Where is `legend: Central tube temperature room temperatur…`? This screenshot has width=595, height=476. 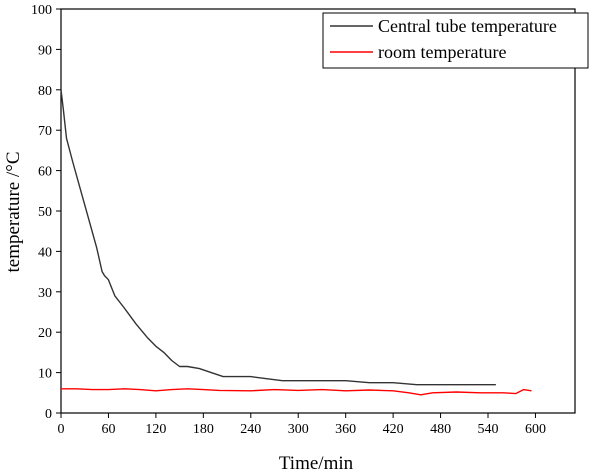
legend: Central tube temperature room temperatur… is located at coordinates (455, 40).